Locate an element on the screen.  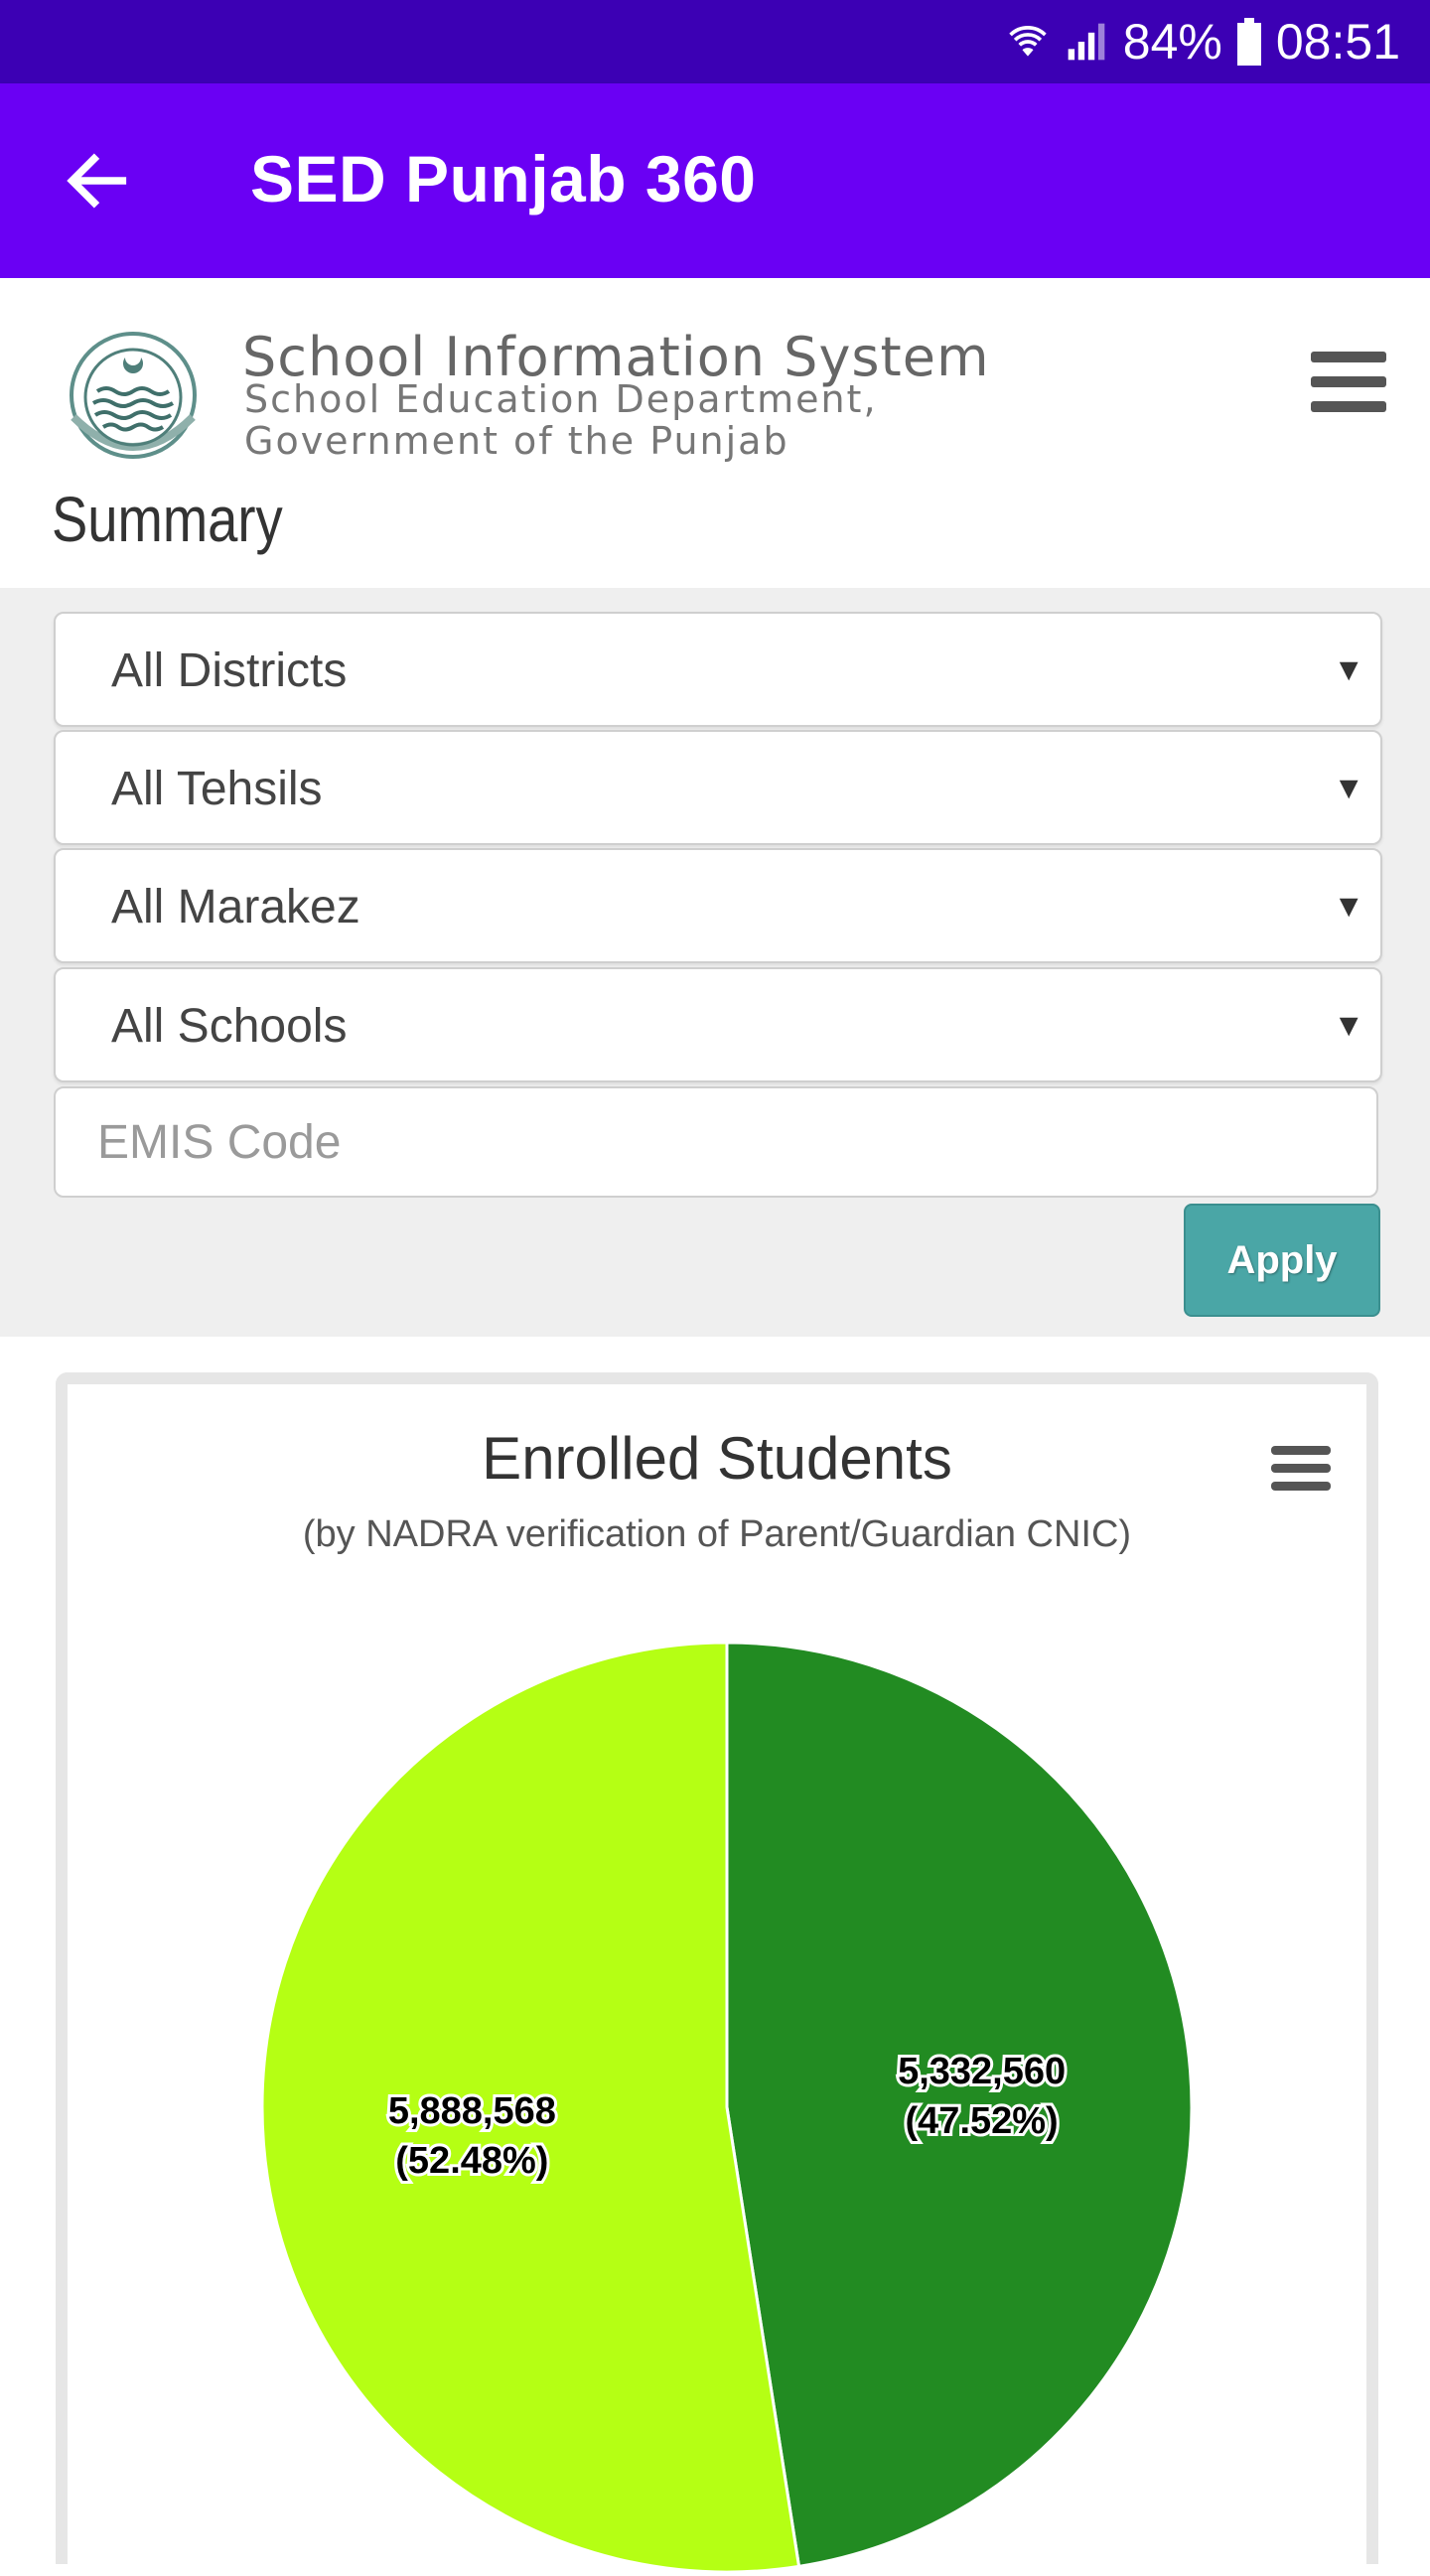
wifi-icon is located at coordinates (1028, 42).